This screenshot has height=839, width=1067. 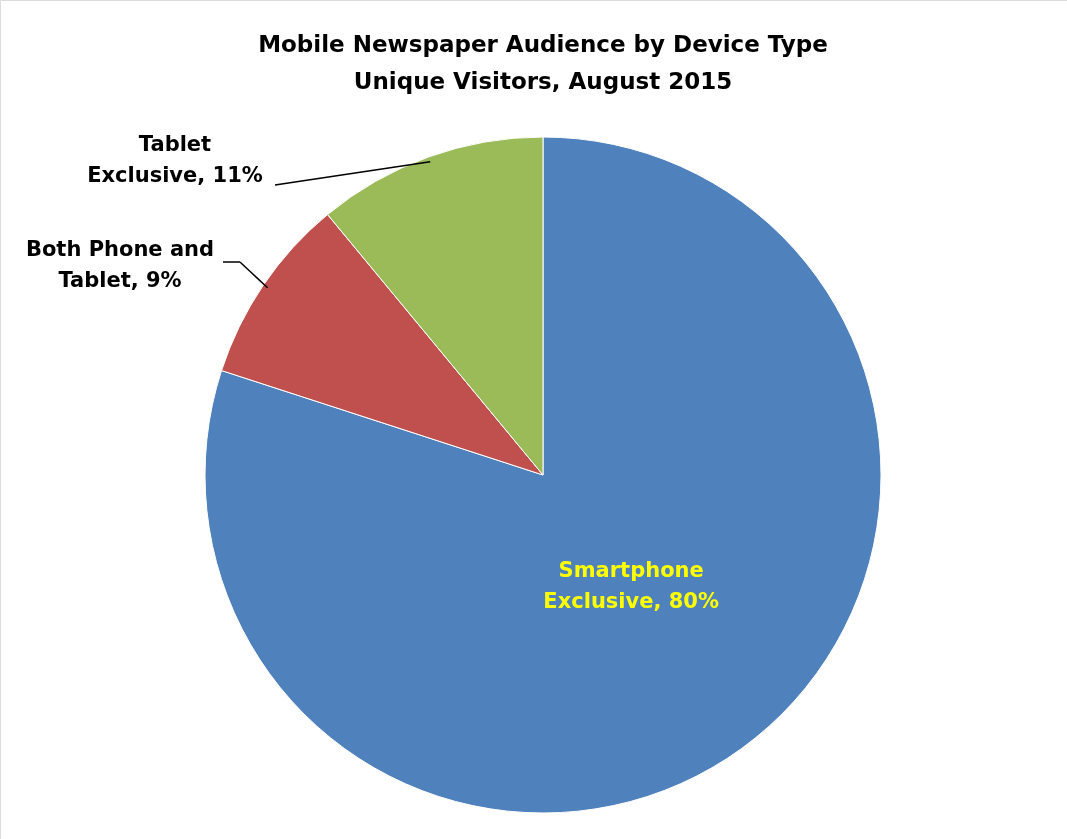 What do you see at coordinates (120, 264) in the screenshot?
I see `slice-label: Both Phone and Tablet, 9%` at bounding box center [120, 264].